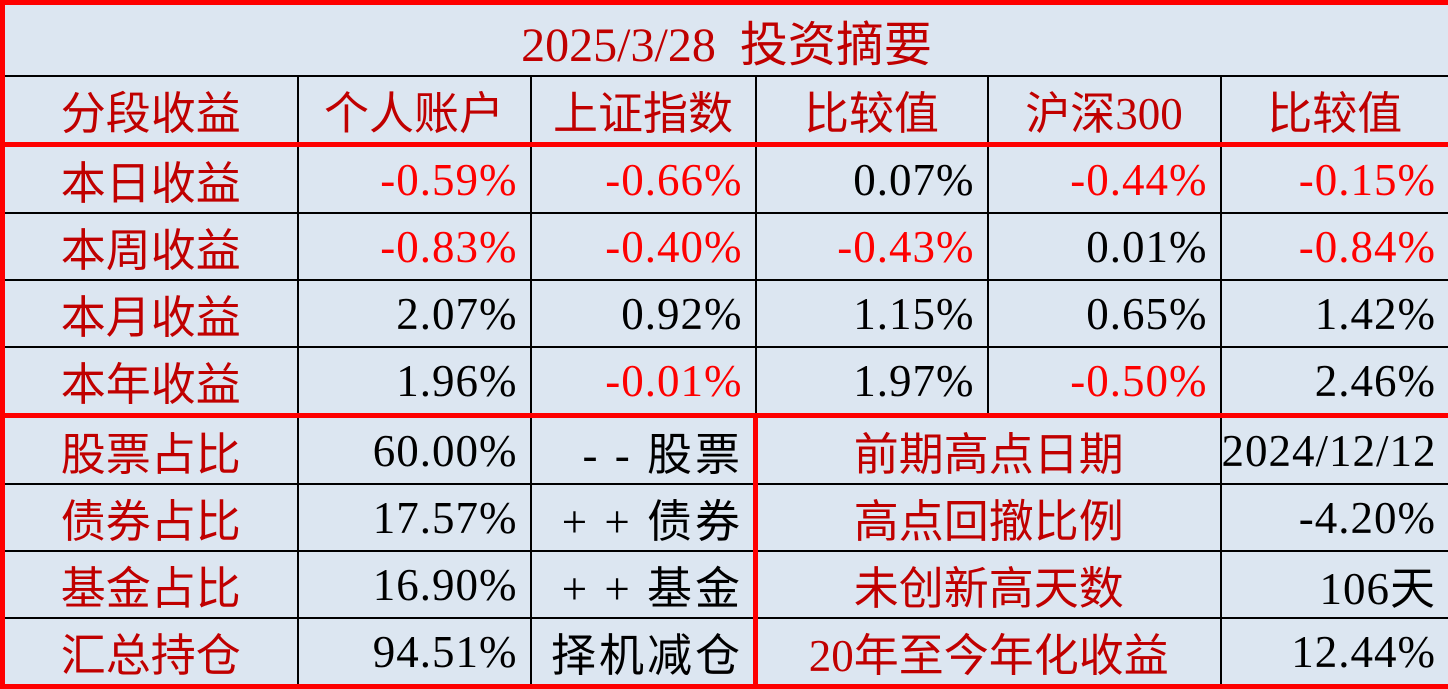 The height and width of the screenshot is (689, 1448). Describe the element at coordinates (1334, 313) in the screenshot. I see `value-cell: 1.42%` at that location.